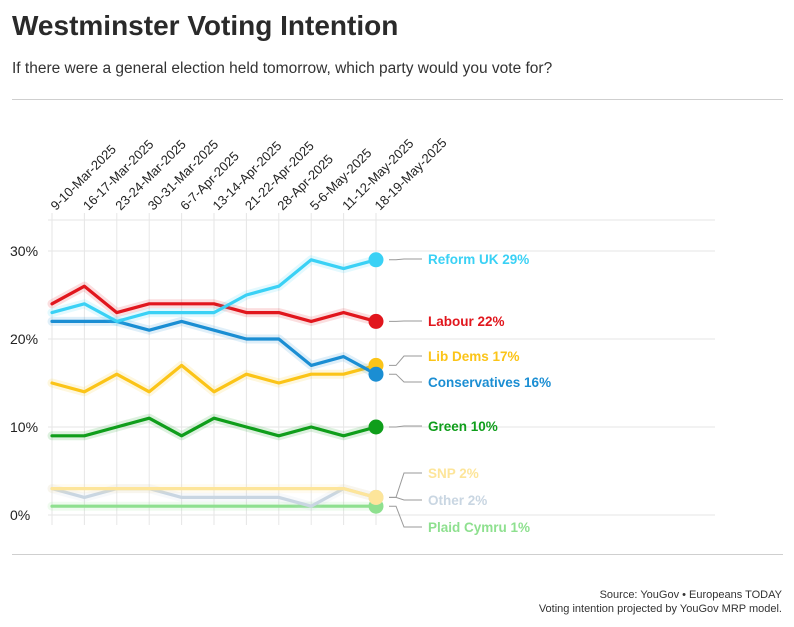 The height and width of the screenshot is (627, 794). I want to click on y-axis: 0% 10% 20% 30%, so click(24, 383).